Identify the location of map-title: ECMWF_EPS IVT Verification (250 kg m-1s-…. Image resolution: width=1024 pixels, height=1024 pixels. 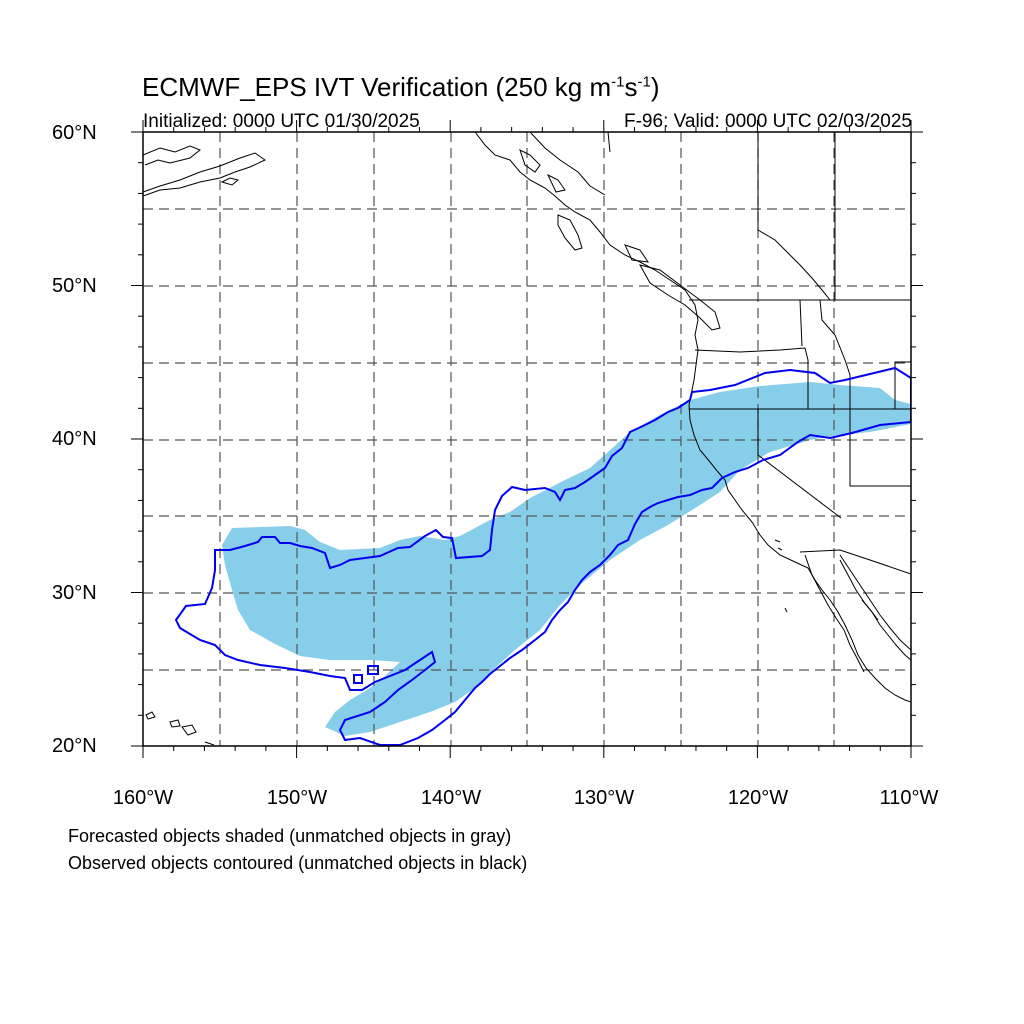
(401, 87).